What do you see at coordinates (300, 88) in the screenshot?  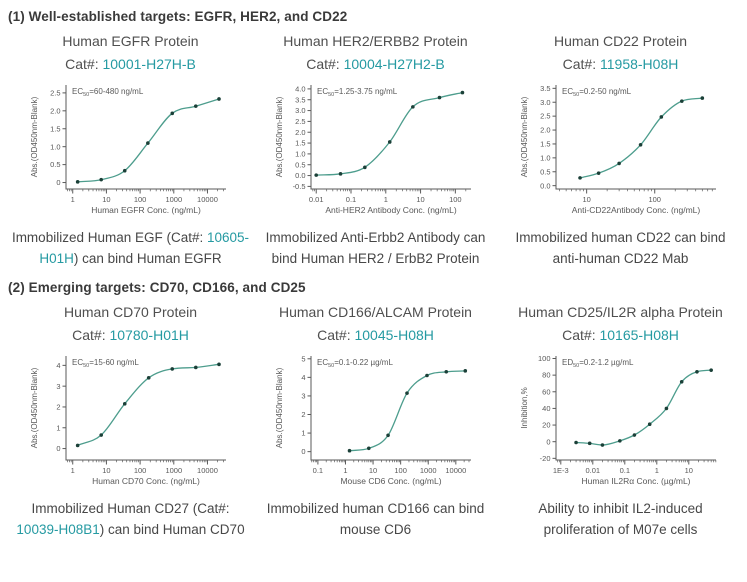 I see `y-tick-label: 4.0` at bounding box center [300, 88].